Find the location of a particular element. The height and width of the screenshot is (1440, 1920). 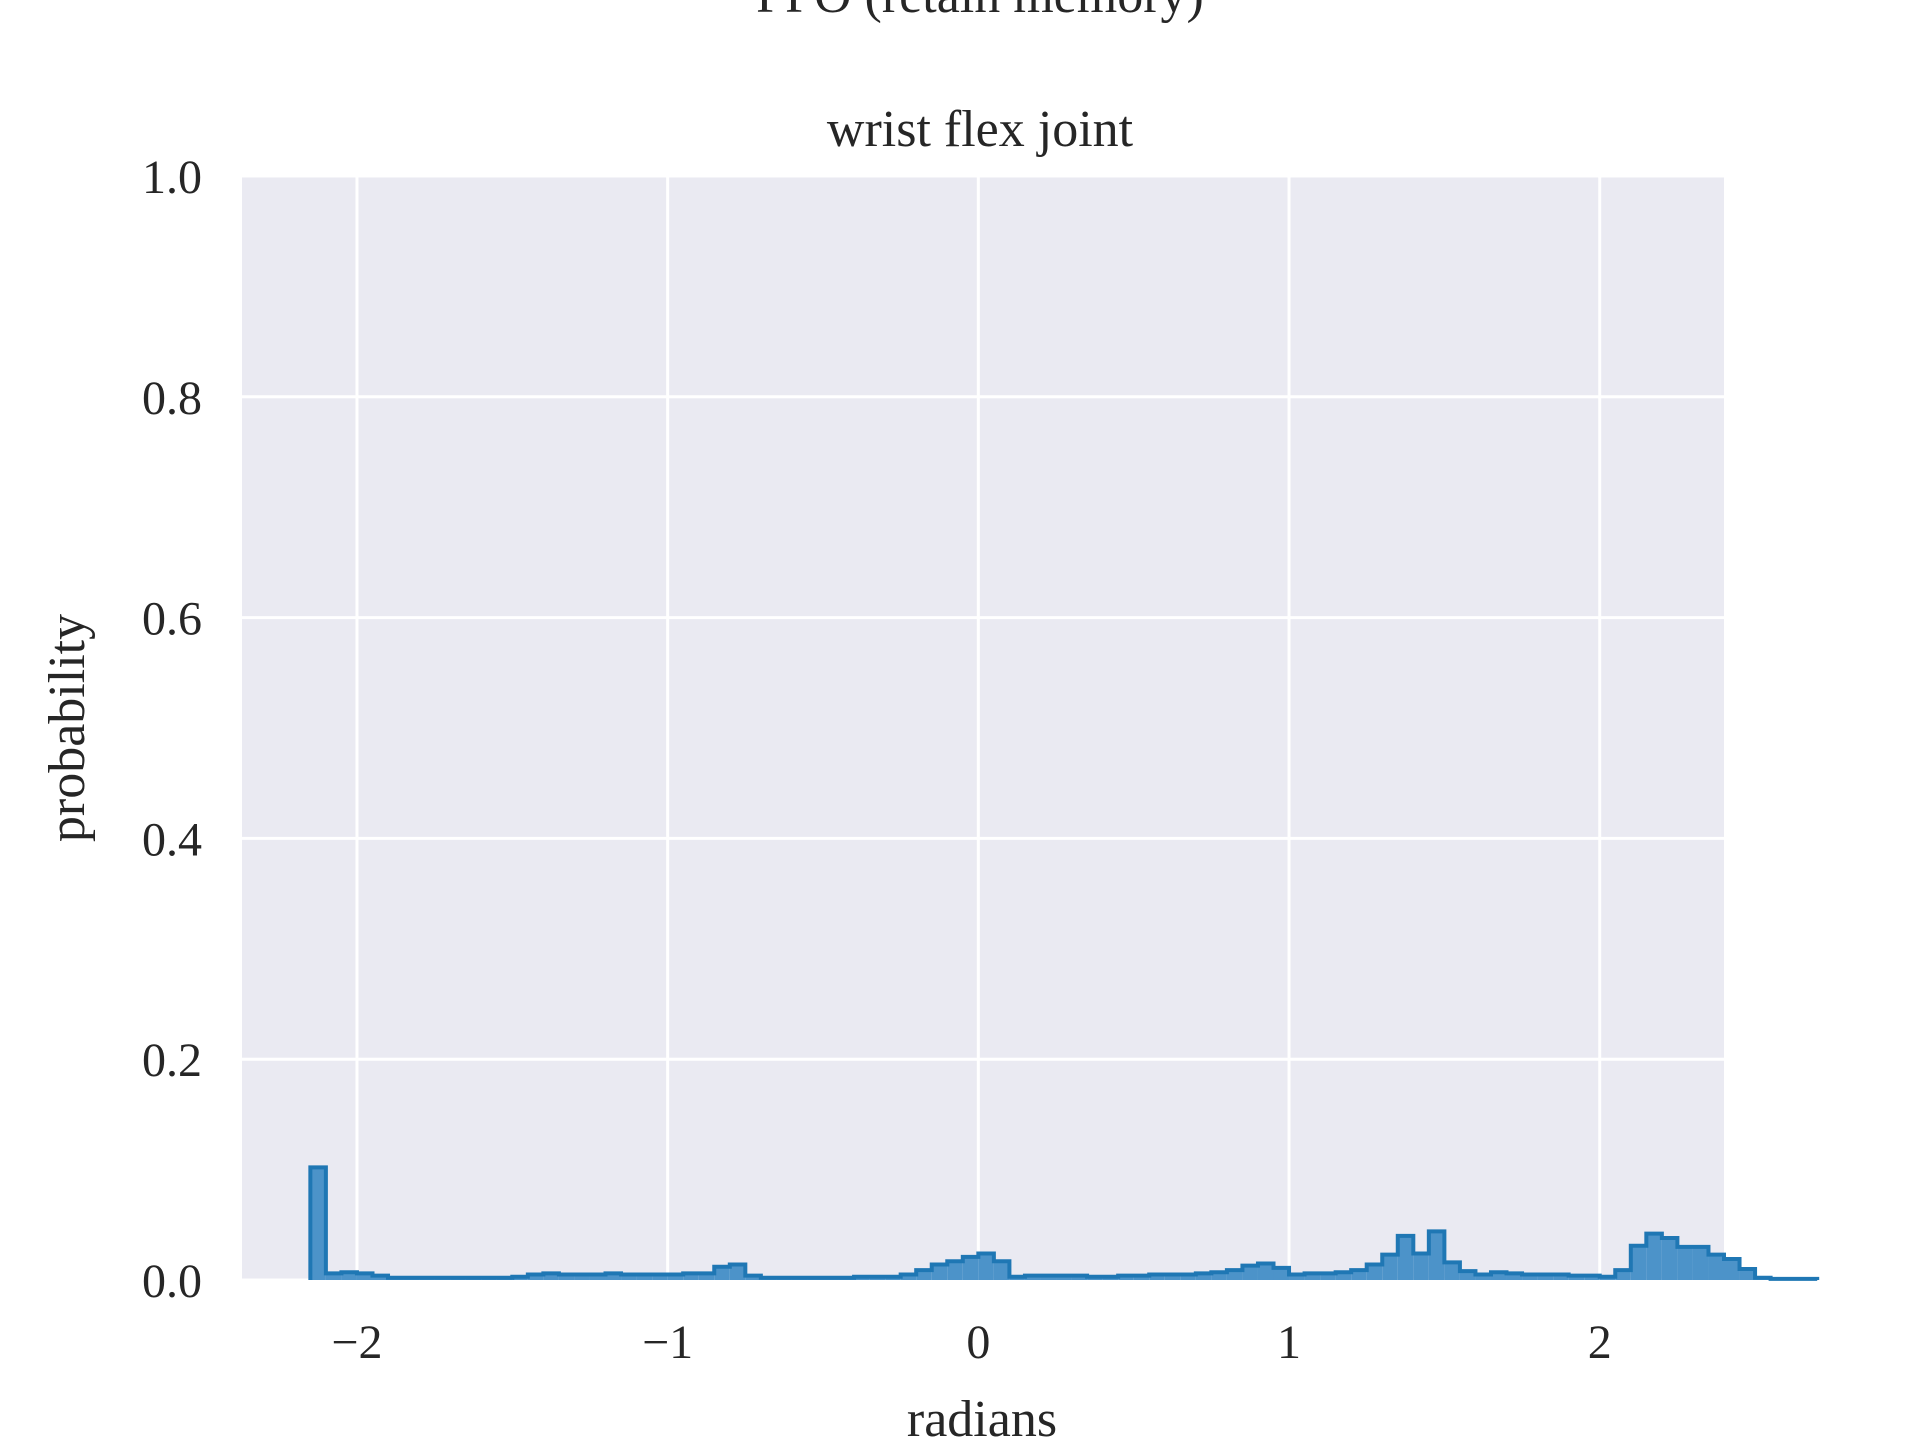

x-tick-label: 0 is located at coordinates (978, 1342).